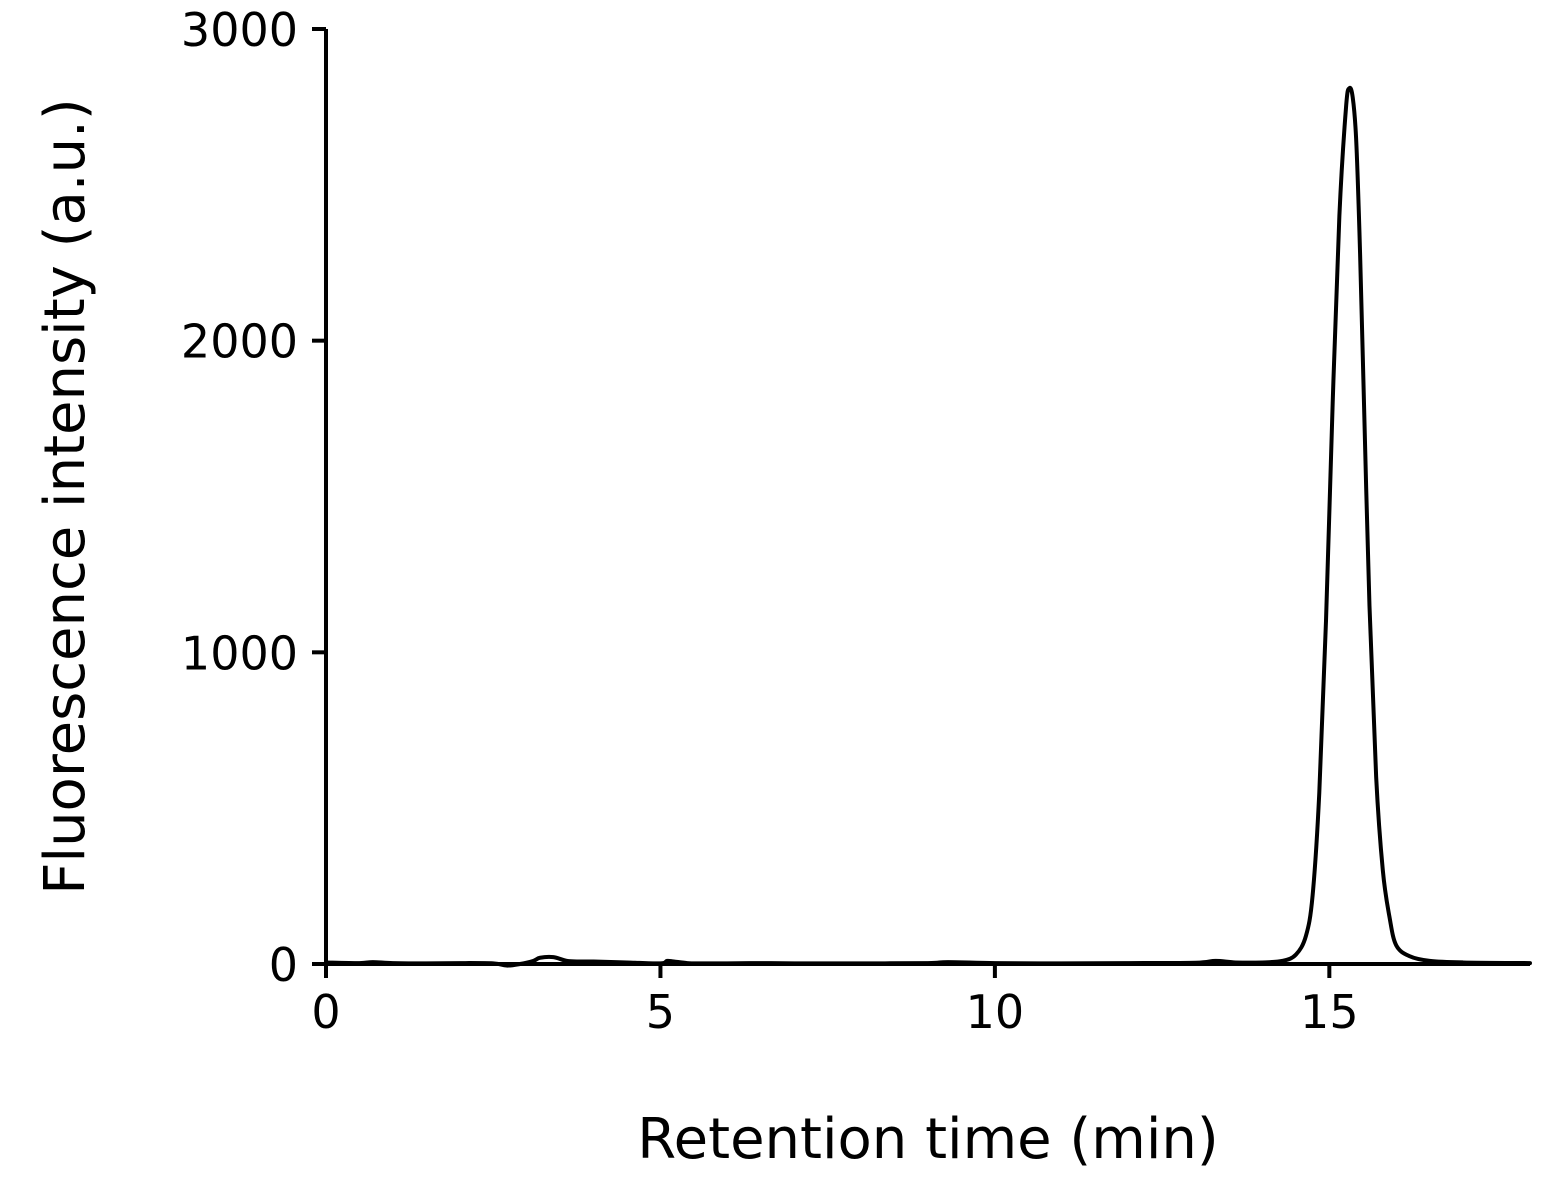  I want to click on x-tick-label: 10, so click(995, 1012).